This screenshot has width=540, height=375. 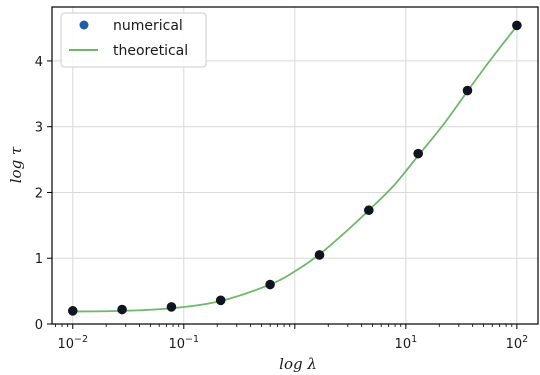 I want to click on legend-marker-numerical, so click(x=84, y=25).